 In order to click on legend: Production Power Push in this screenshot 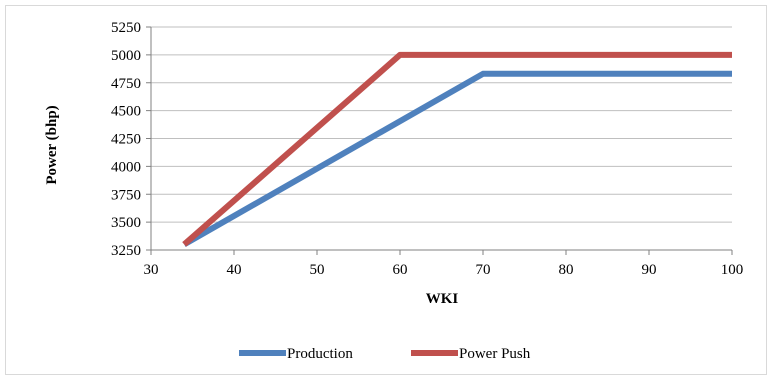, I will do `click(385, 354)`.